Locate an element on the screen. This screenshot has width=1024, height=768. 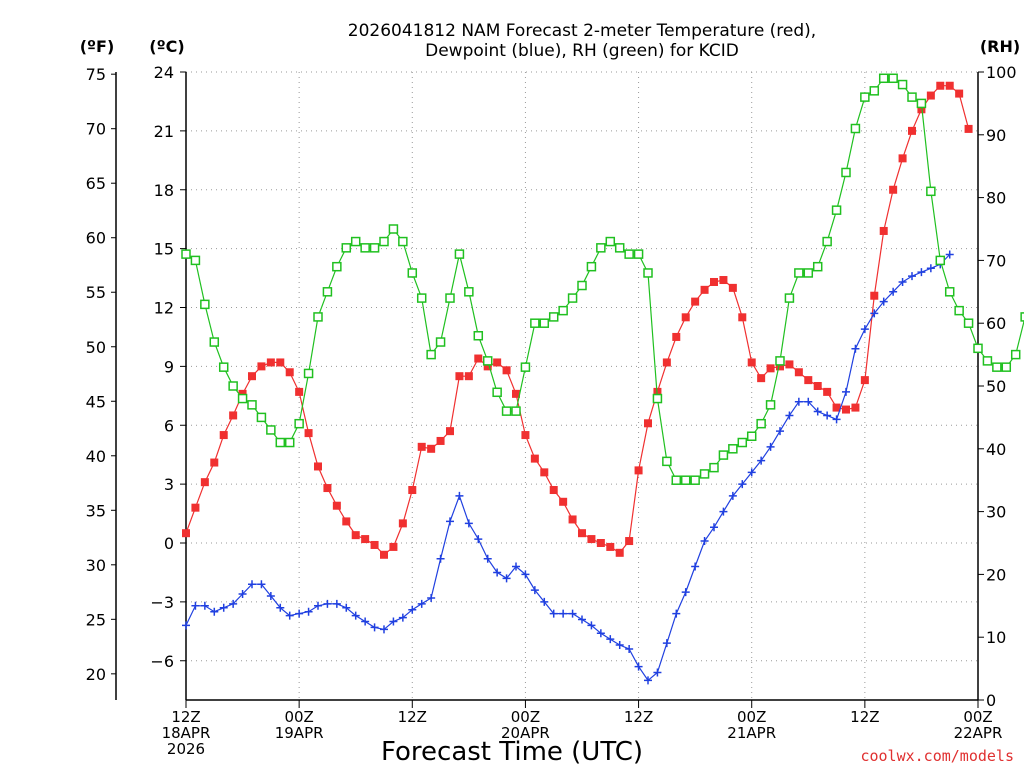
time-tick-label: 2026 is located at coordinates (186, 749).